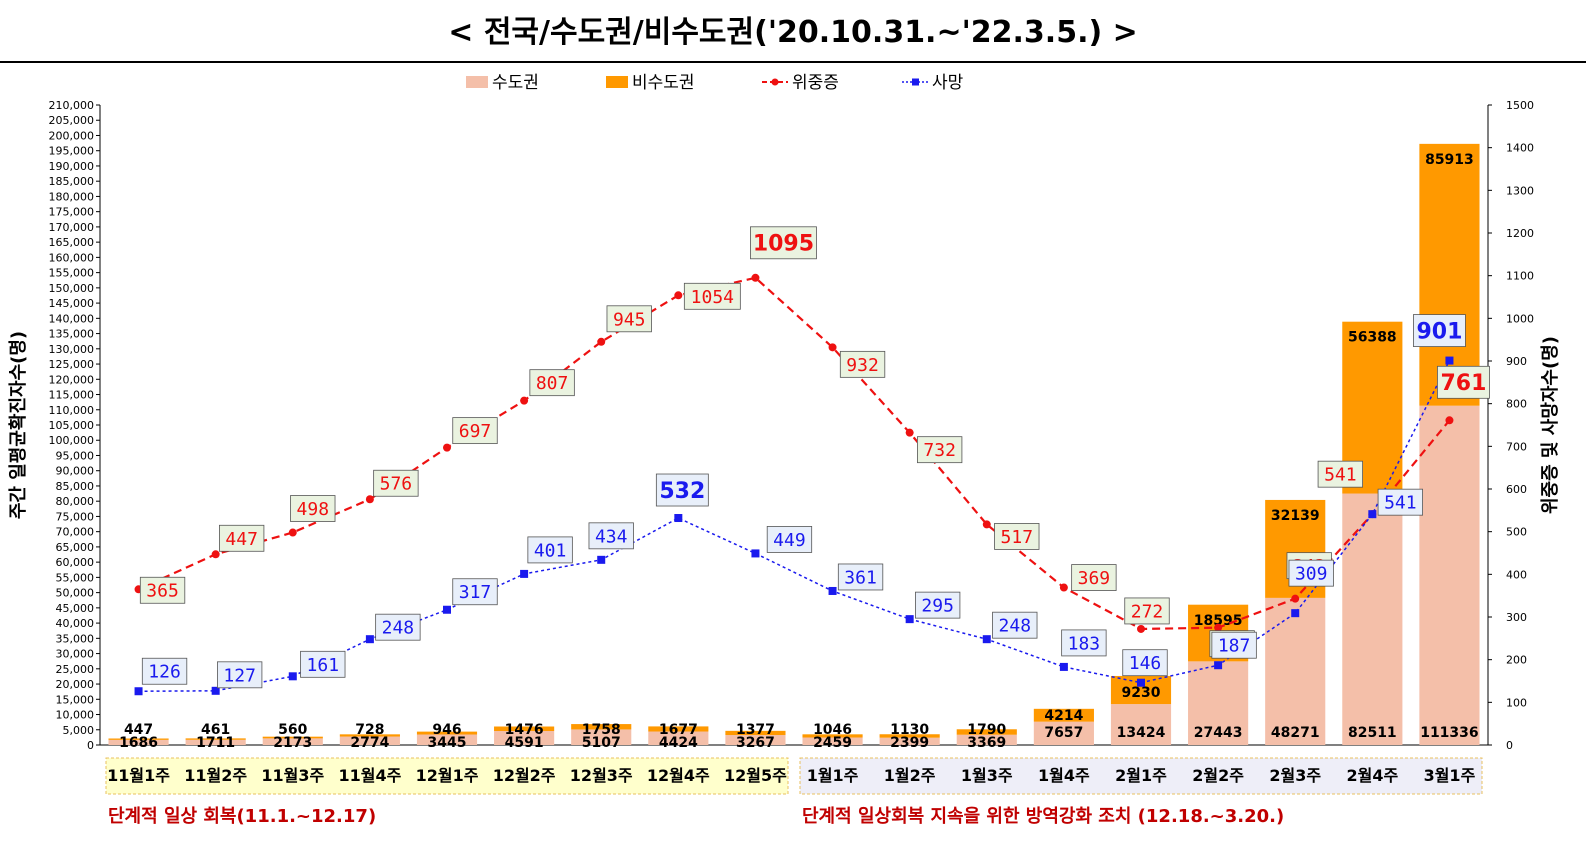 The height and width of the screenshot is (844, 1586). Describe the element at coordinates (72, 120) in the screenshot. I see `left-tick-label: 205,000` at that location.